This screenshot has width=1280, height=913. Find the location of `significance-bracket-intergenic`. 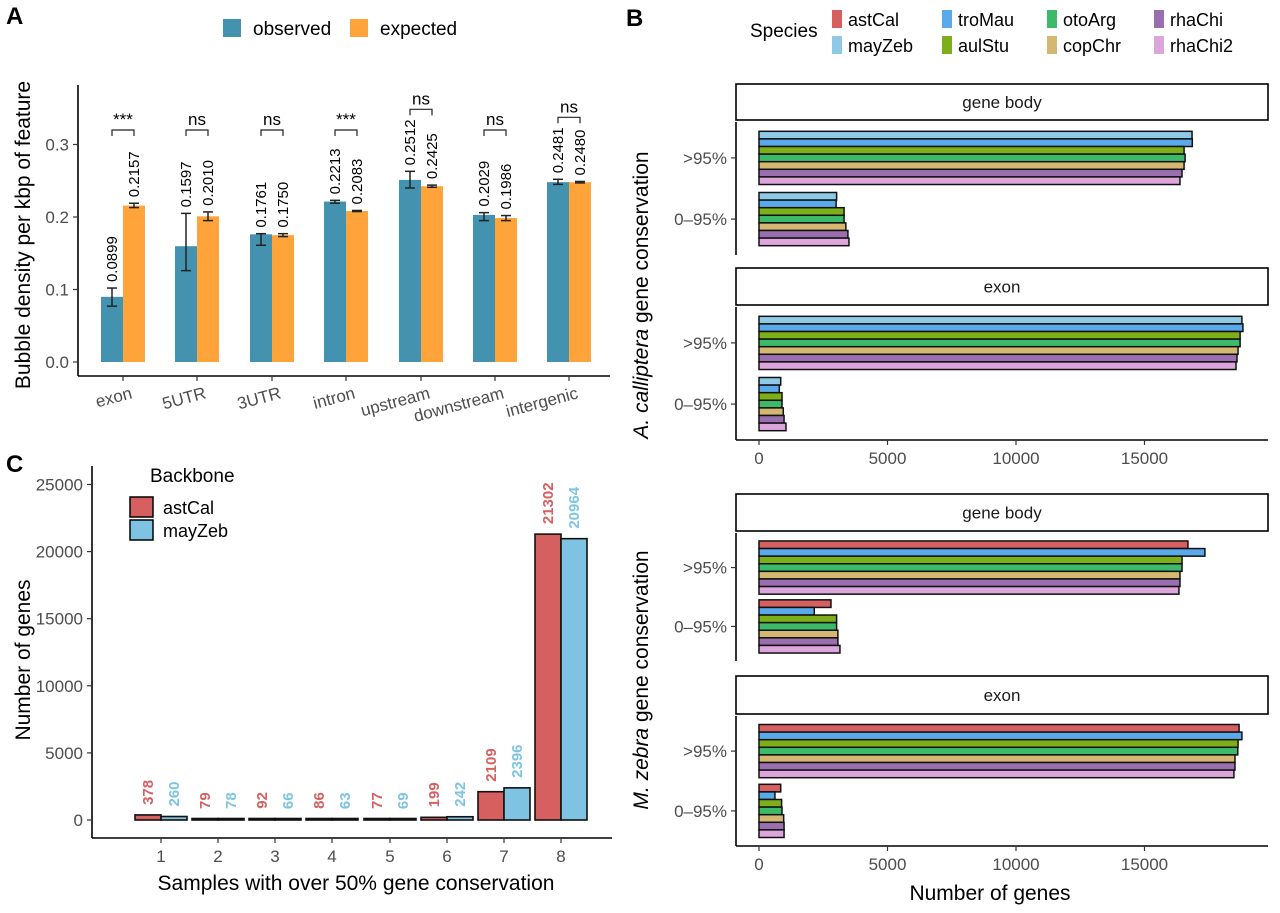

significance-bracket-intergenic is located at coordinates (569, 120).